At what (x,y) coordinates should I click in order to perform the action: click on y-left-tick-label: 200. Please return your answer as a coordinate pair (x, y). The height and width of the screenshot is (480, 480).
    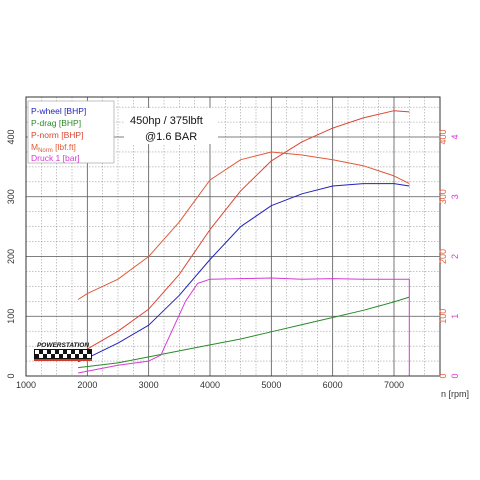
    Looking at the image, I should click on (11, 256).